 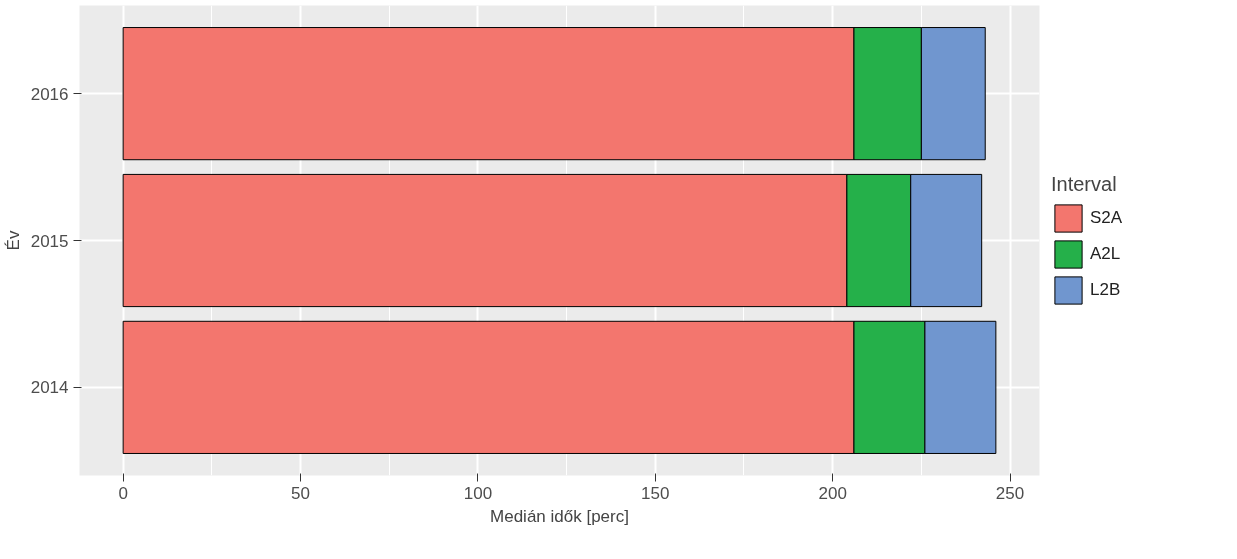 I want to click on legend-label: L2B, so click(x=1105, y=290).